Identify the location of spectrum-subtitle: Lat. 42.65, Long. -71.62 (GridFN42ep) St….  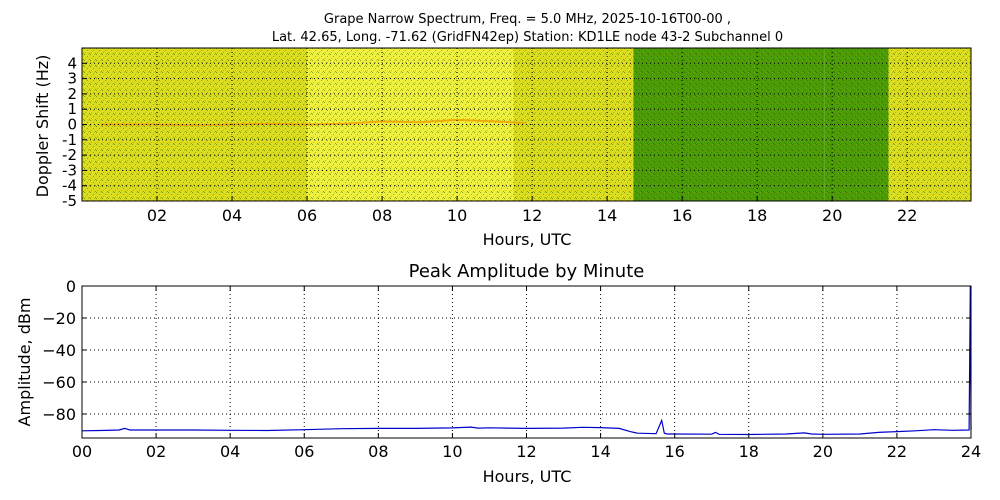
(527, 37).